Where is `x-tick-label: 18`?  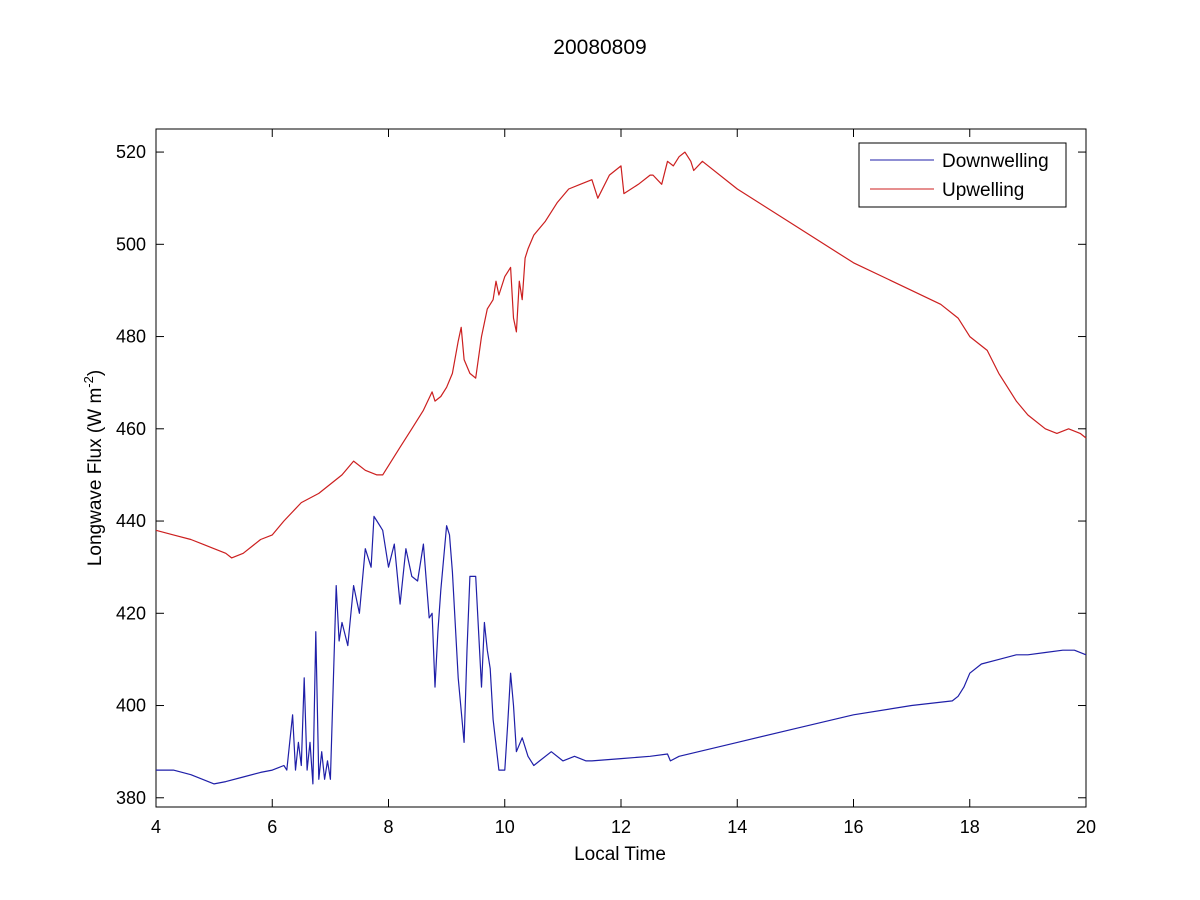
x-tick-label: 18 is located at coordinates (970, 827).